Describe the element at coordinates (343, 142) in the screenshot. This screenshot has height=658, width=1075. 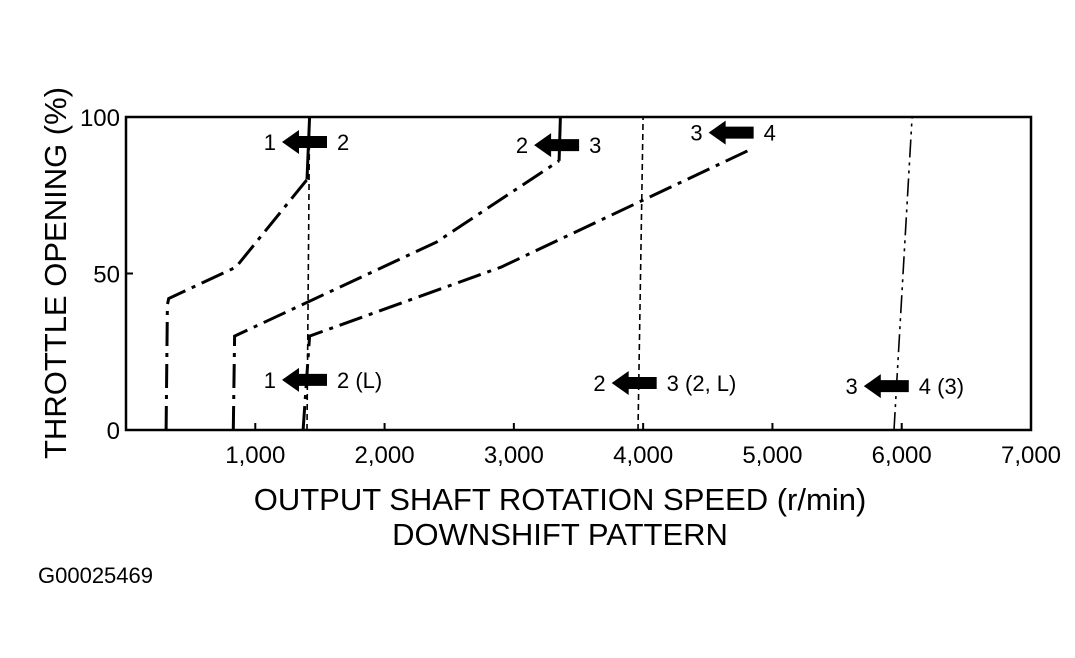
I see `shift-to-label: 2` at that location.